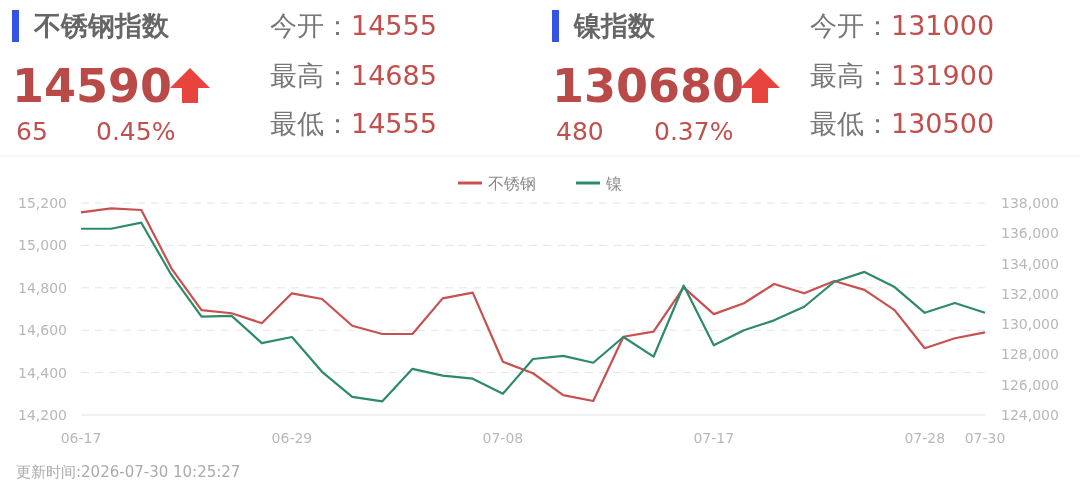 This screenshot has height=484, width=1080. Describe the element at coordinates (42, 203) in the screenshot. I see `y-tick-label: 15,200` at that location.